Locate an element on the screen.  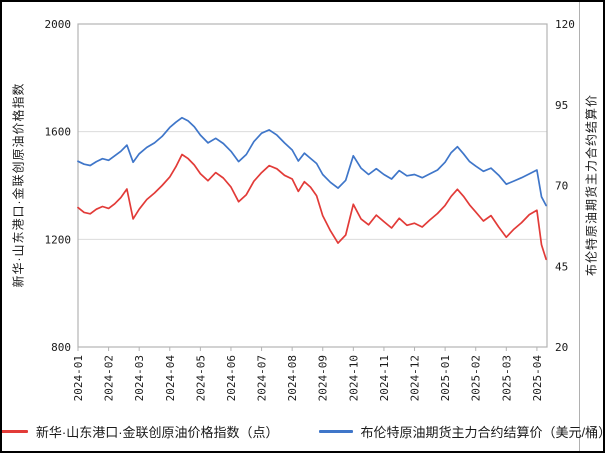
x-axis-tick-label: 2024-02 is located at coordinates (109, 378).